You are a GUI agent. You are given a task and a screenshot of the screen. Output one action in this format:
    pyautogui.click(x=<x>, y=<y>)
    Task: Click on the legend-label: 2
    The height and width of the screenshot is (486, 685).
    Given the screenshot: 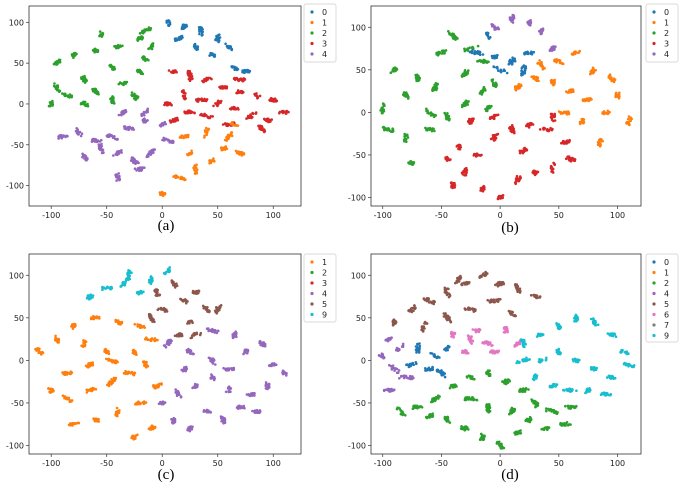 What is the action you would take?
    pyautogui.click(x=324, y=33)
    